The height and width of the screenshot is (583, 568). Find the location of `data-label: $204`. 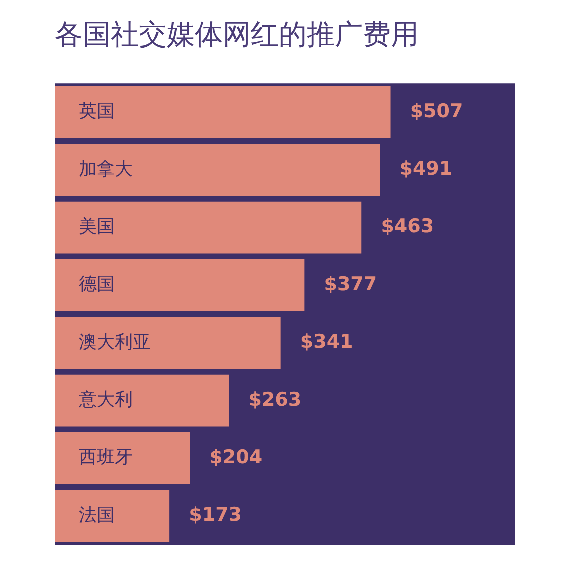

data-label: $204 is located at coordinates (236, 457).